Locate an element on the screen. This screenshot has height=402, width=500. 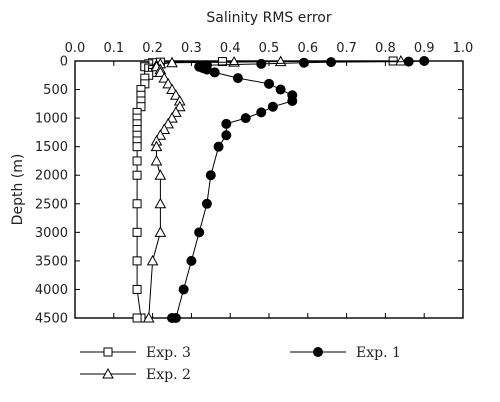
x-tick-label: 0.6 is located at coordinates (307, 48).